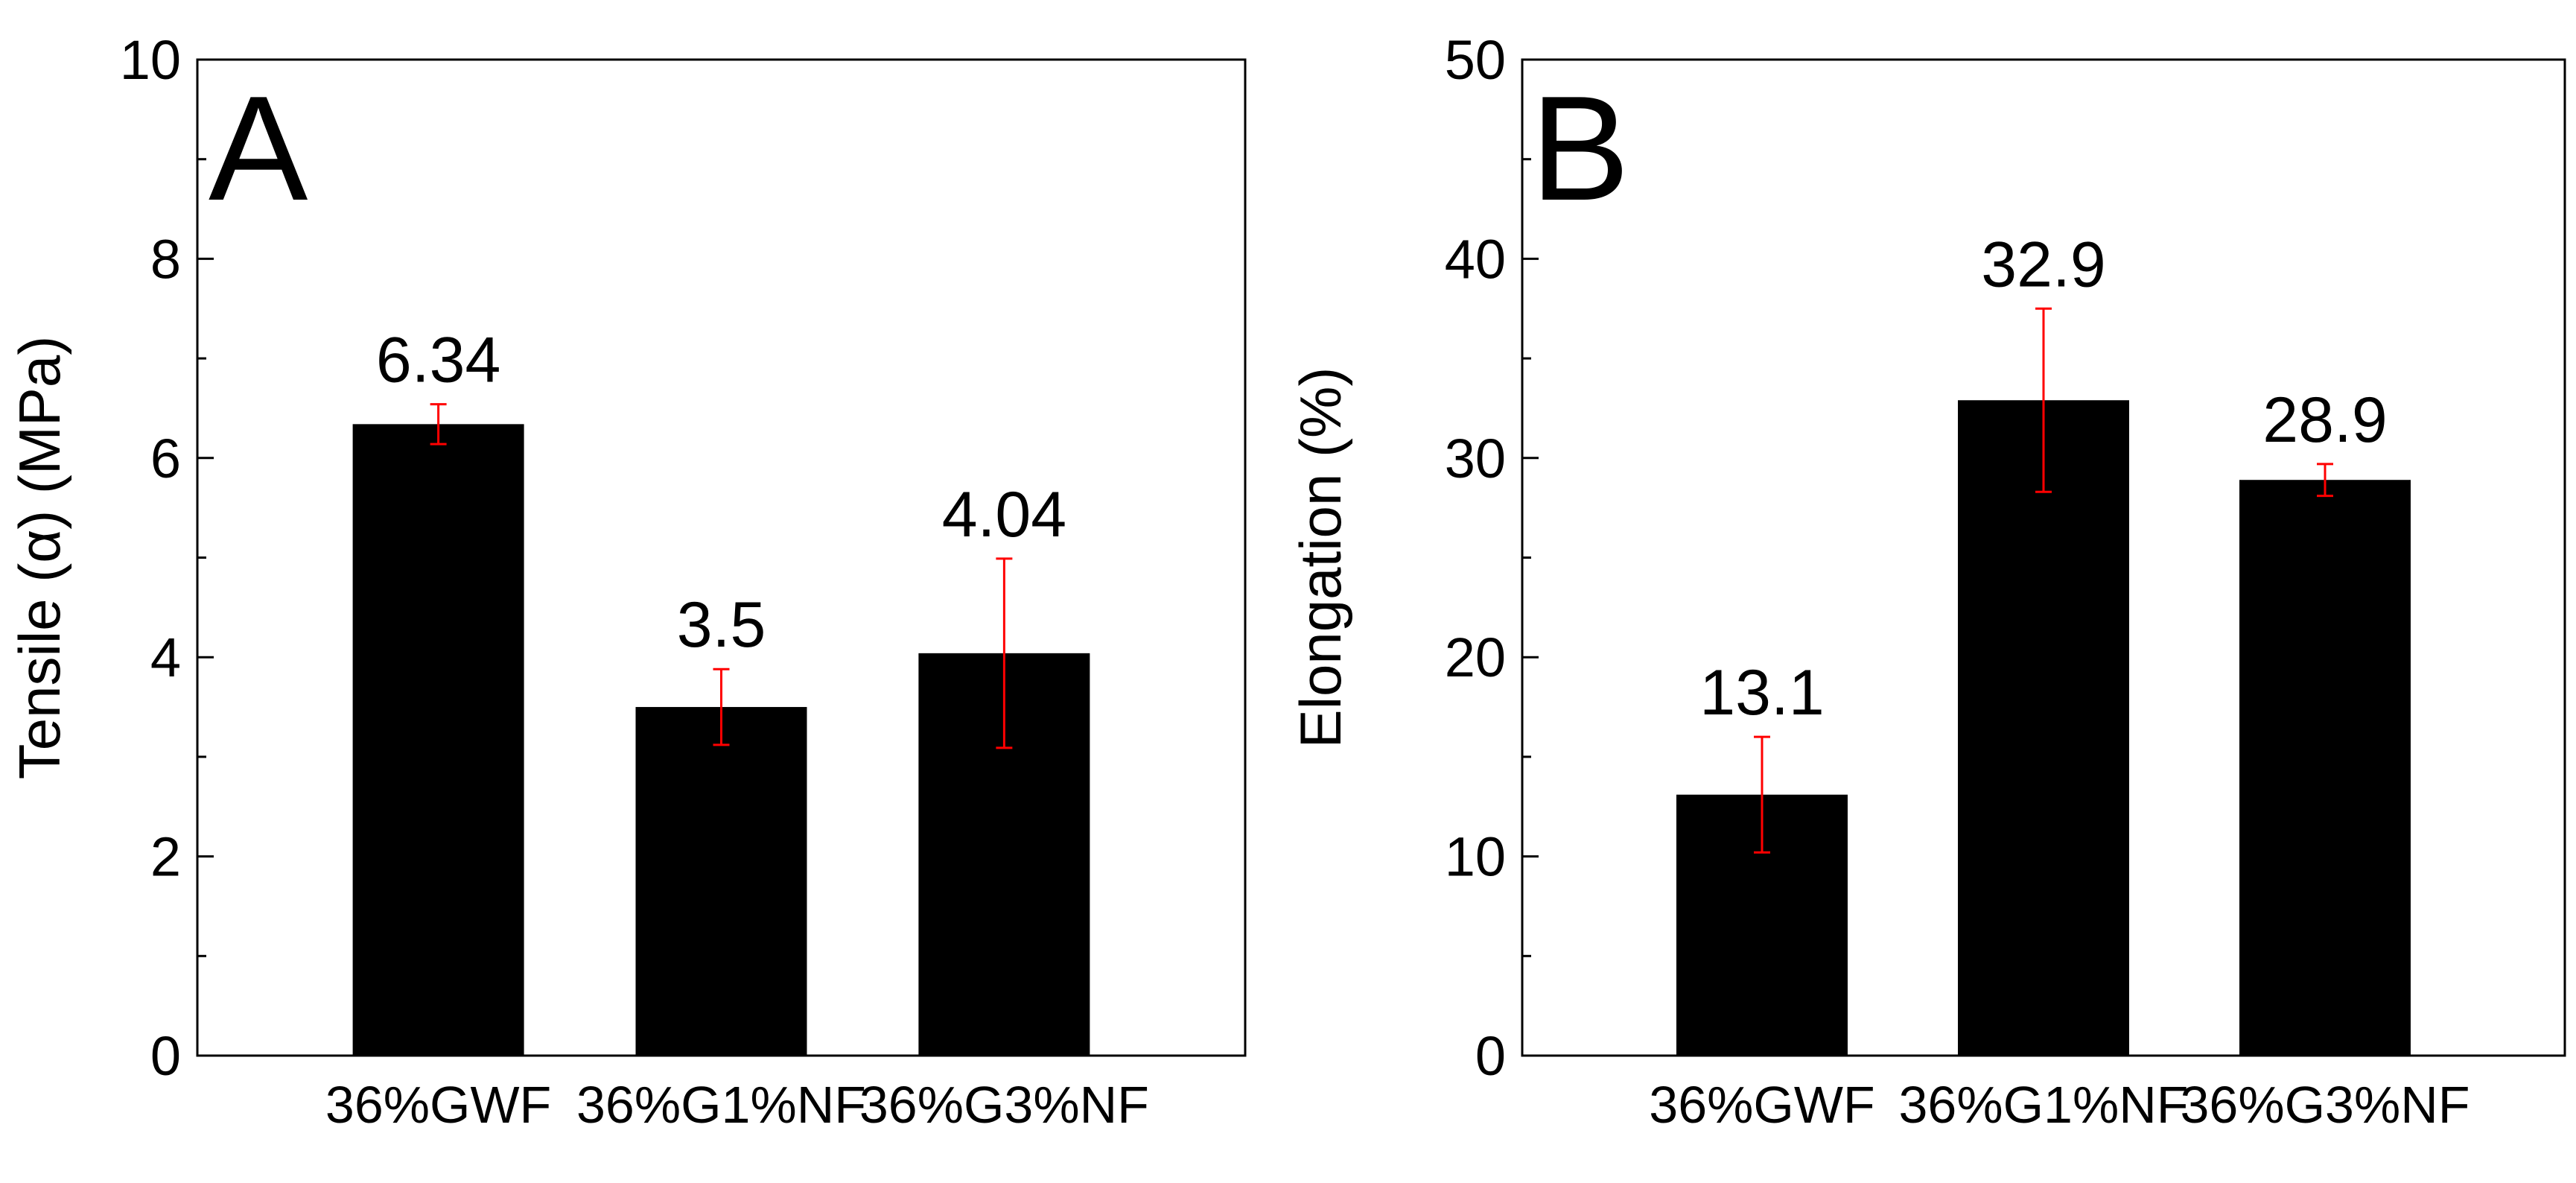 This screenshot has width=2576, height=1183. What do you see at coordinates (1761, 693) in the screenshot?
I see `data-label: 13.1` at bounding box center [1761, 693].